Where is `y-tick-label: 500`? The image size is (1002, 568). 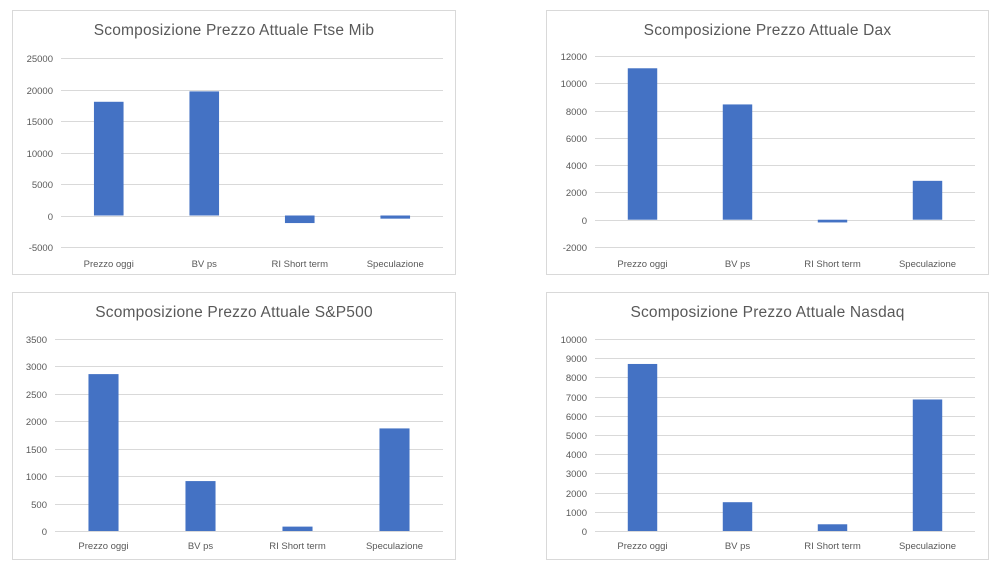 y-tick-label: 500 is located at coordinates (39, 505).